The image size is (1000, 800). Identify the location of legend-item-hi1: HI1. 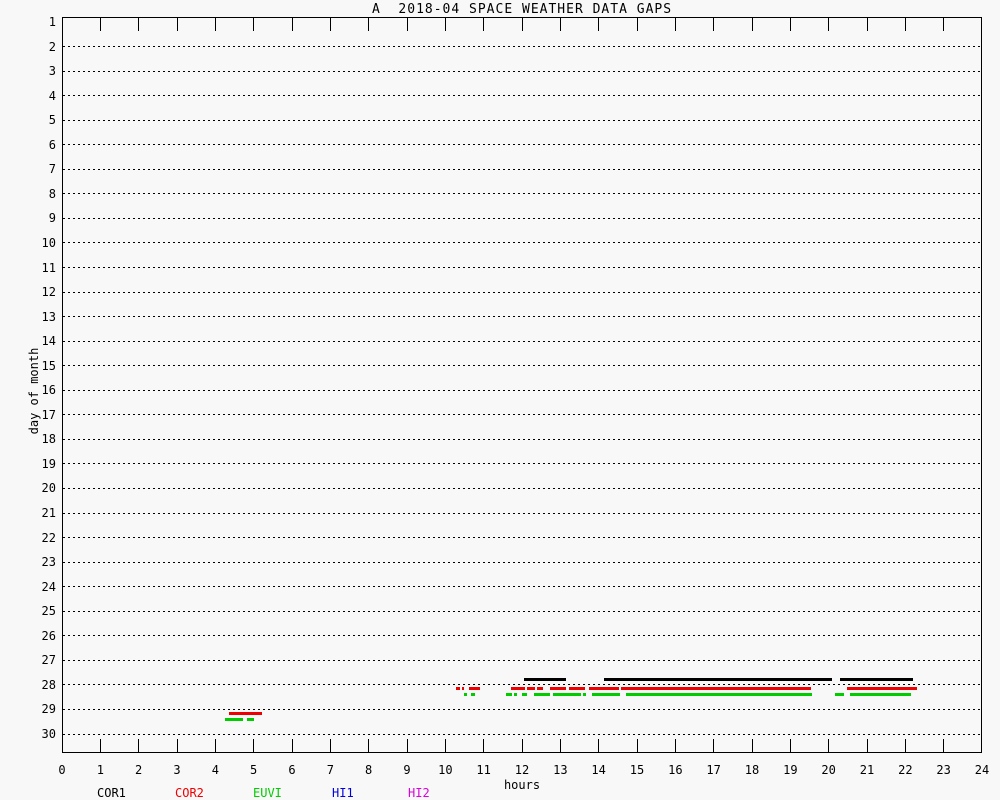
(343, 793).